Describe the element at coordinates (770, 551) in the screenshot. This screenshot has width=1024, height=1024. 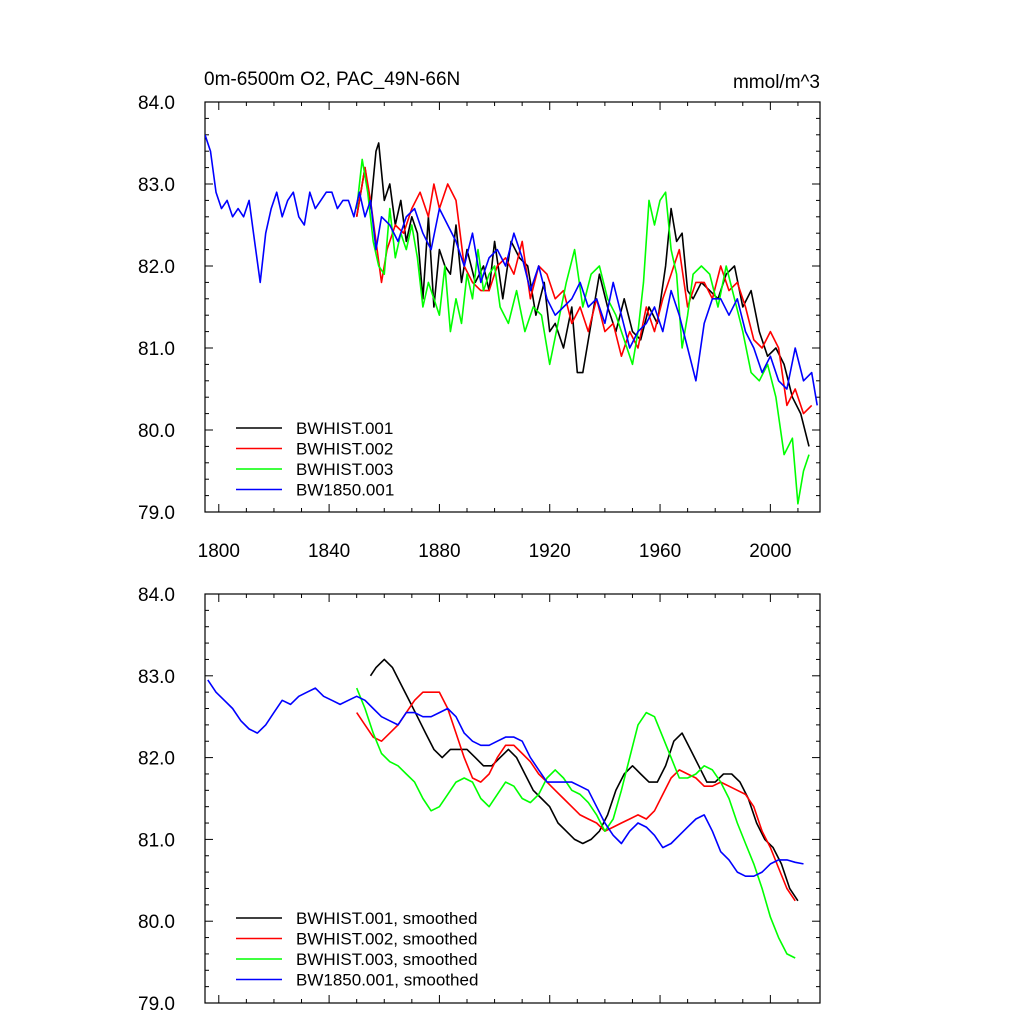
I see `x-tick-label: 2000` at that location.